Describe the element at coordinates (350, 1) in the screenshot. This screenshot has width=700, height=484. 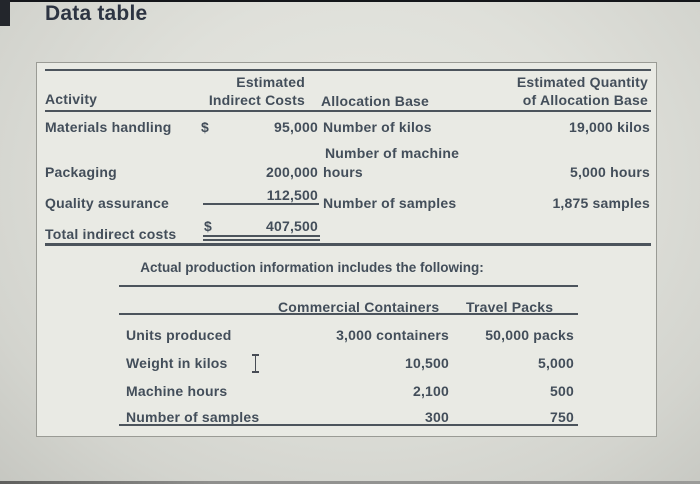
I see `screen-top-edge` at that location.